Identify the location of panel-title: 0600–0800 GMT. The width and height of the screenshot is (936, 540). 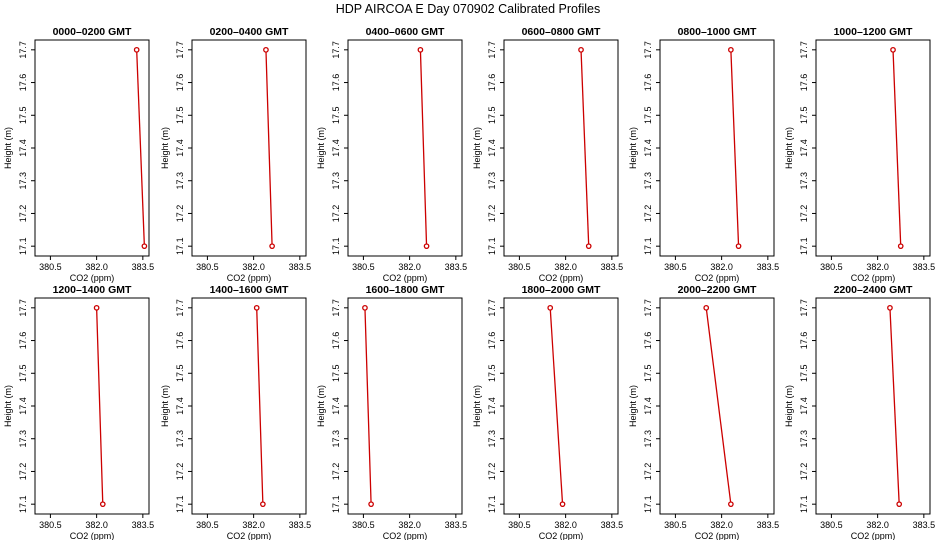
(561, 32).